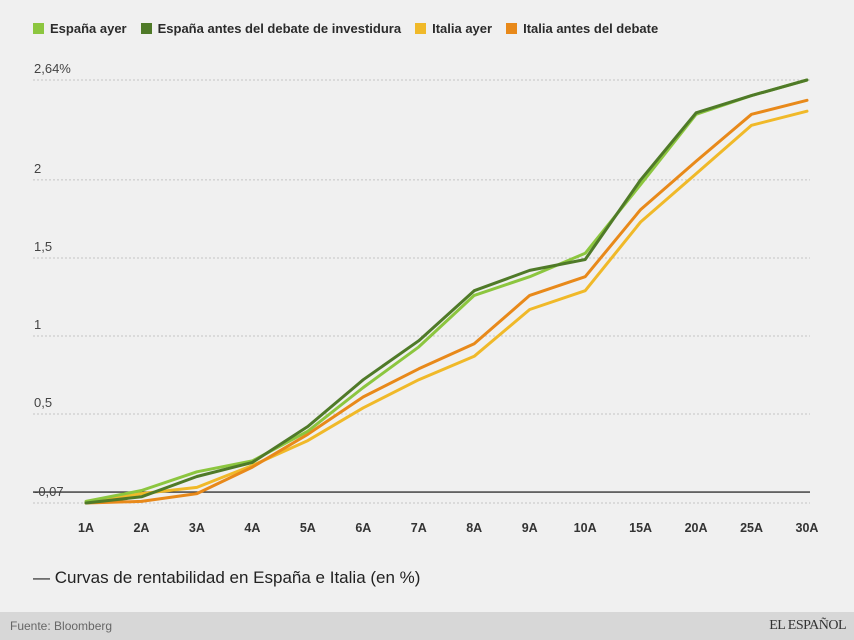  I want to click on footer: Fuente: Bloomberg EL ESPAÑOL, so click(427, 626).